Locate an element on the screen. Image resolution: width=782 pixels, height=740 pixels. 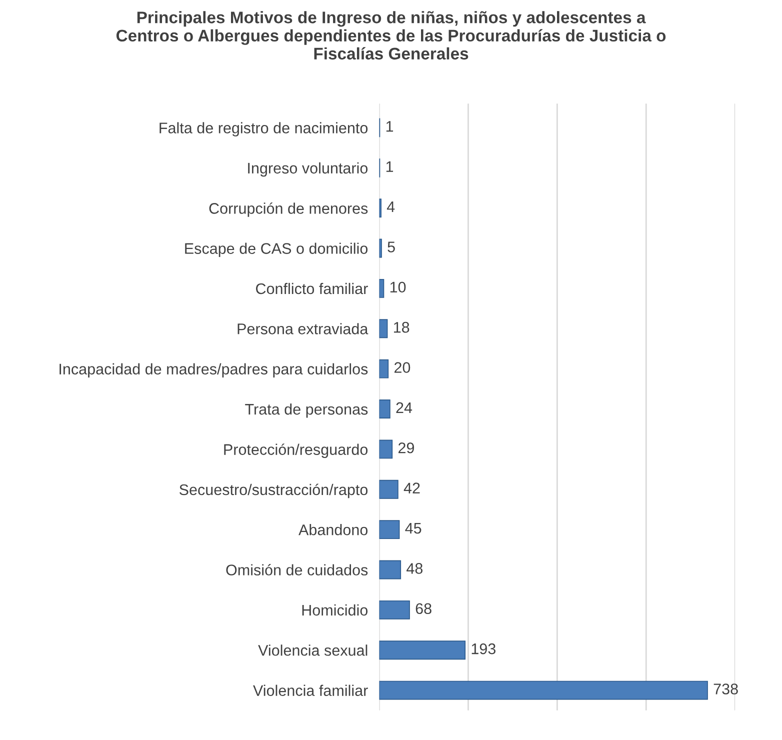
y-tick-label: Escape de CAS o domicilio is located at coordinates (276, 249).